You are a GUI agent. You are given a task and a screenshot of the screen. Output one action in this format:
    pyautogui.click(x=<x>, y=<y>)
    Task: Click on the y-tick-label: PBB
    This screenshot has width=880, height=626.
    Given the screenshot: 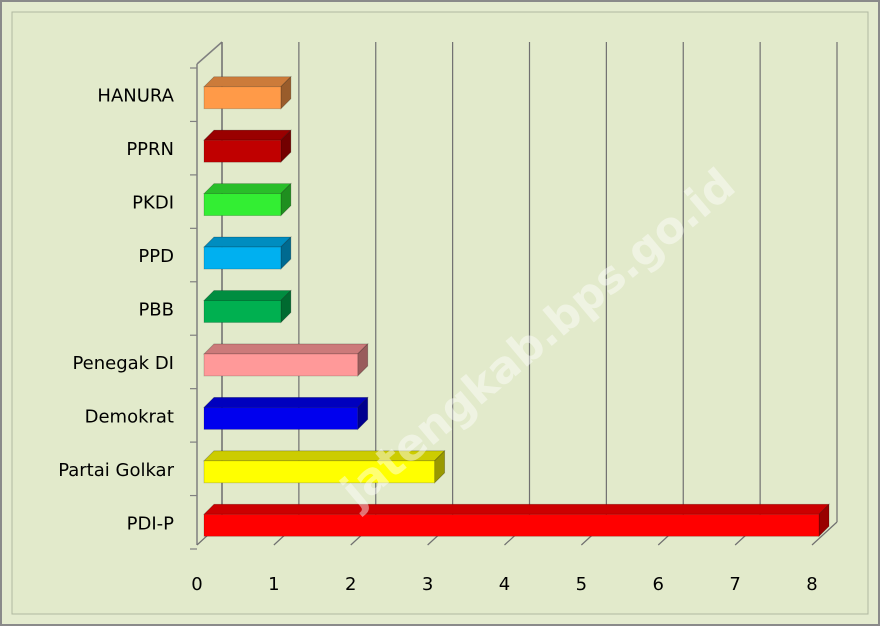 What is the action you would take?
    pyautogui.click(x=156, y=310)
    